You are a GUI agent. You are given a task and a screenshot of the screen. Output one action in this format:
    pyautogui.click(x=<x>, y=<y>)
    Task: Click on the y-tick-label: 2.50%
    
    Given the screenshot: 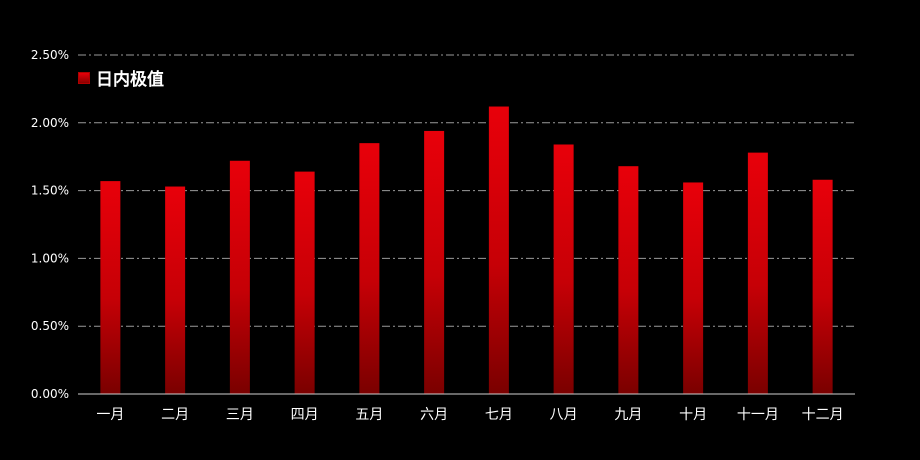 What is the action you would take?
    pyautogui.click(x=50, y=55)
    